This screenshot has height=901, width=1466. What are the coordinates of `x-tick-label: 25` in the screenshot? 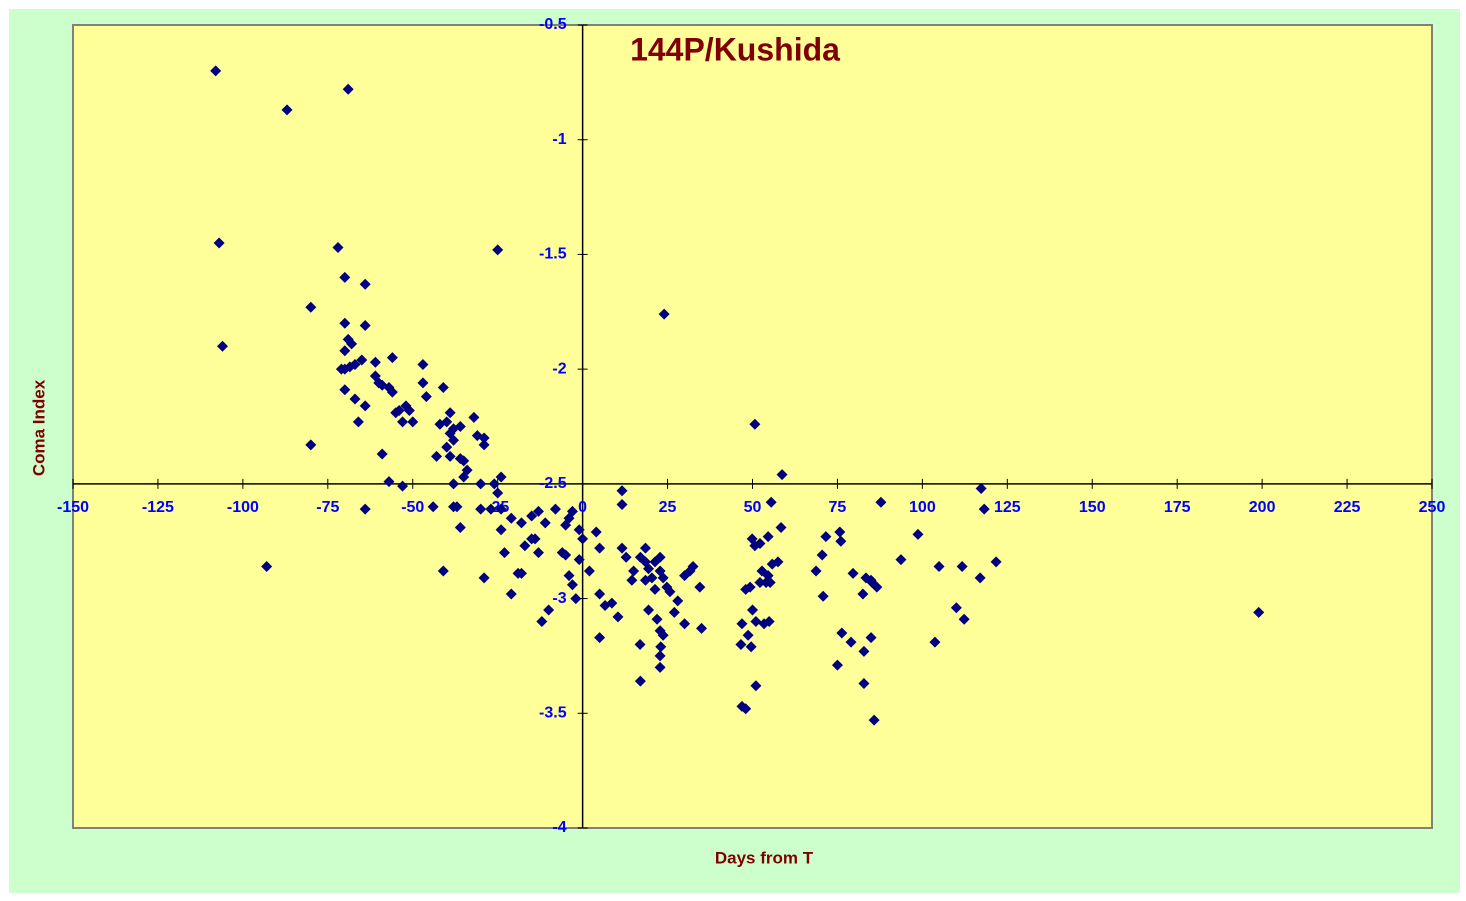 It's located at (668, 507).